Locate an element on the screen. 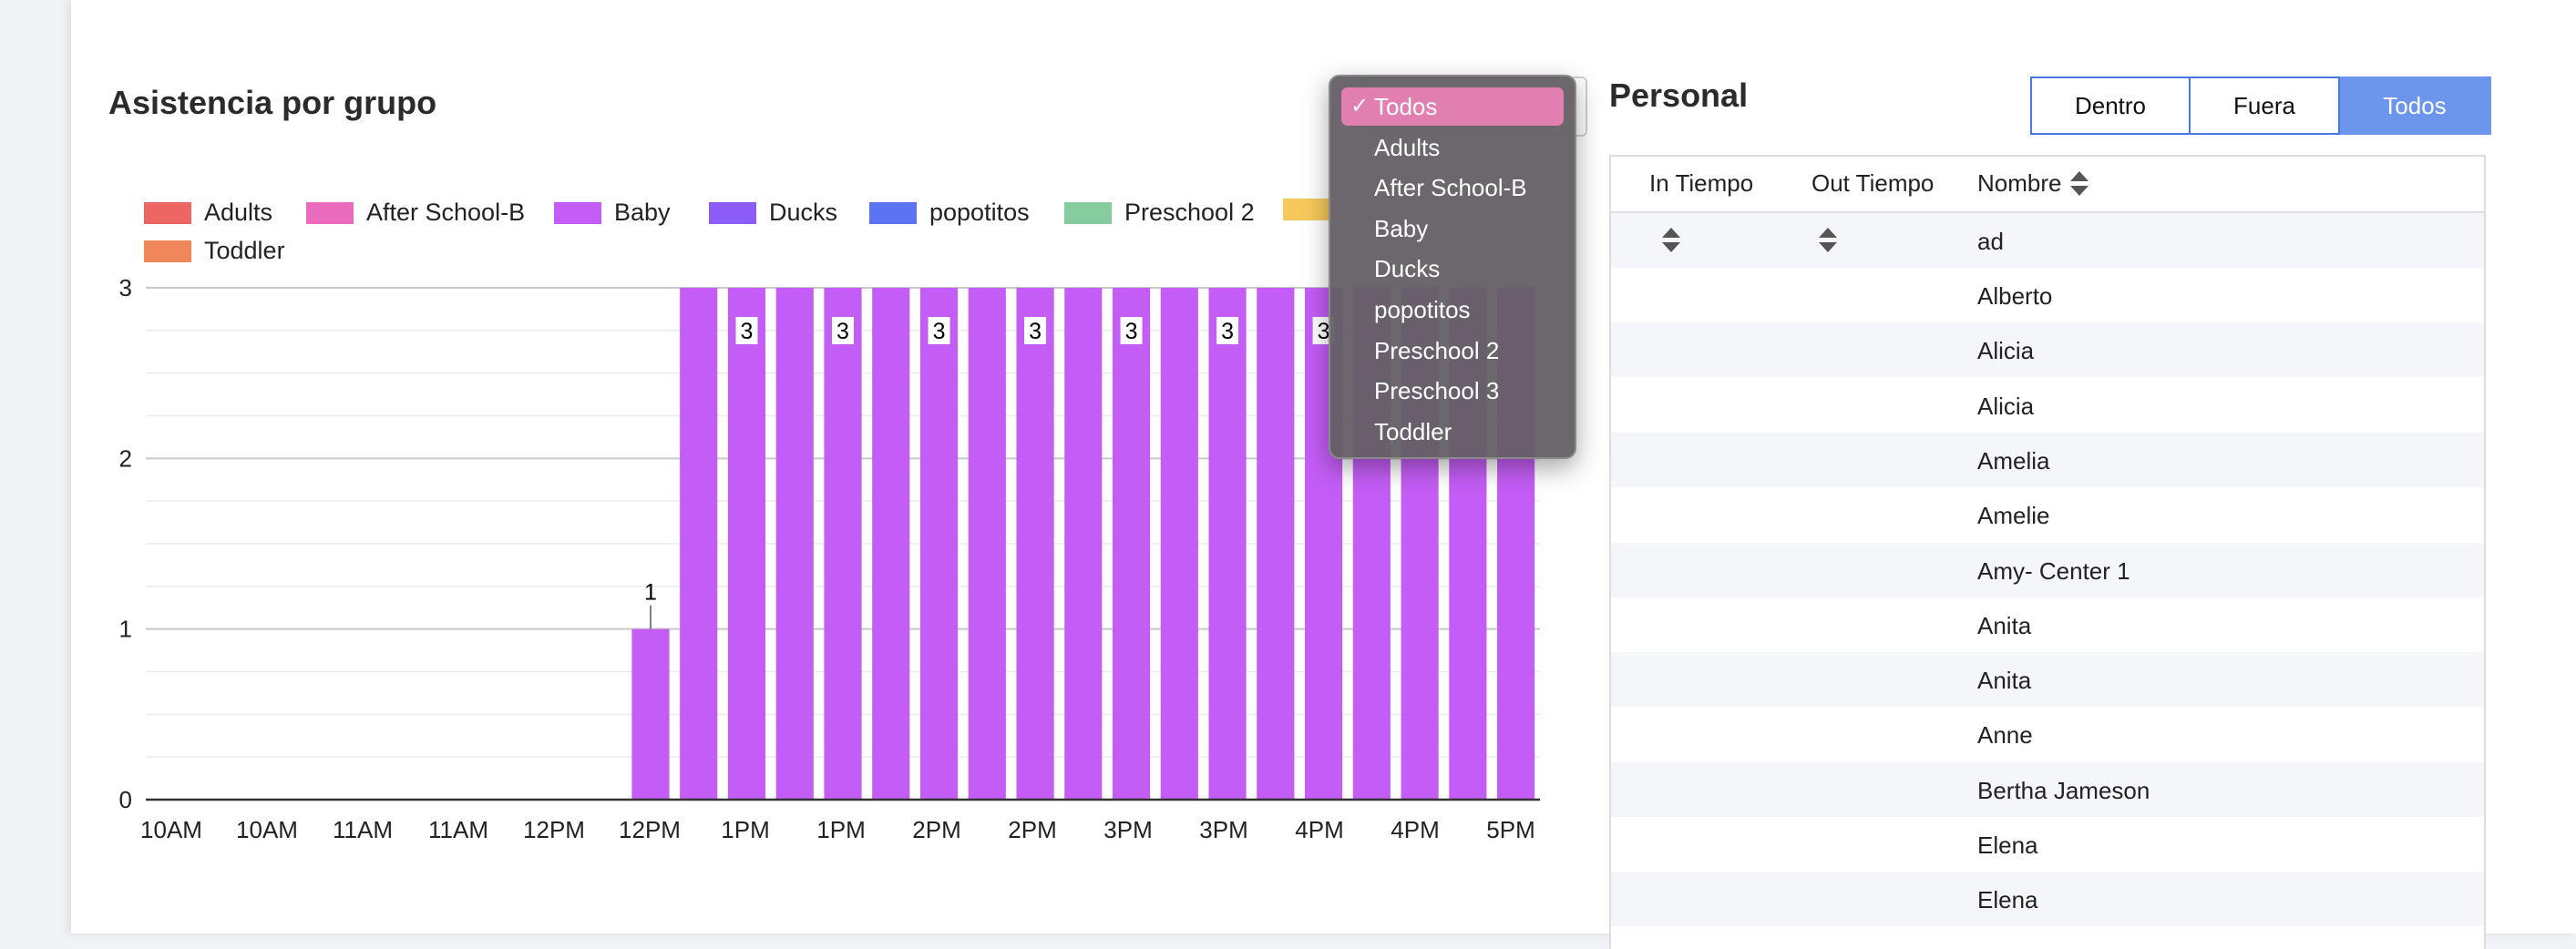 The height and width of the screenshot is (949, 2576). staff-name: Anita is located at coordinates (2005, 625).